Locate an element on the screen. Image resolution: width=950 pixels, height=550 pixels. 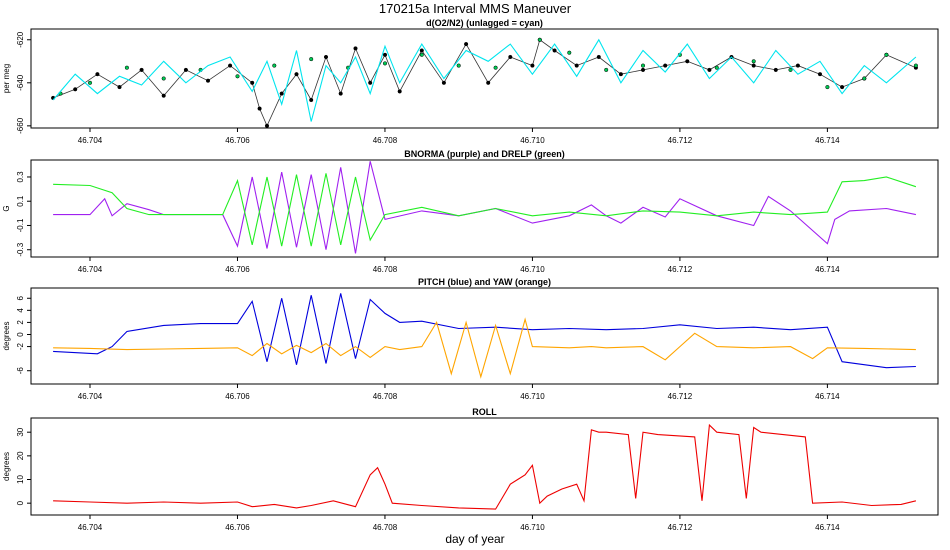
y-tick-label: 0.1 is located at coordinates (20, 201).